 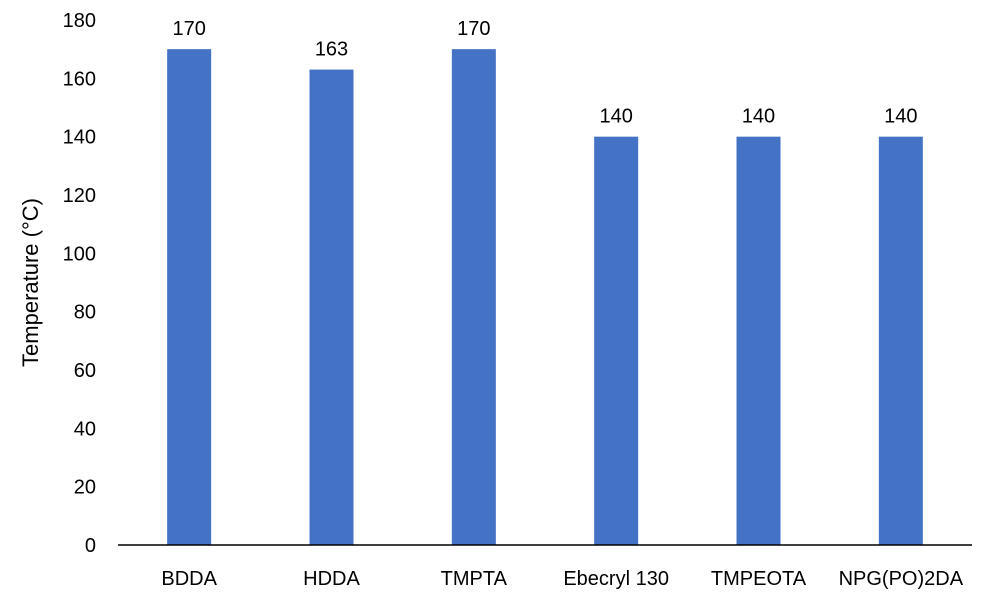 What do you see at coordinates (616, 579) in the screenshot?
I see `x-tick-label: Ebecryl 130` at bounding box center [616, 579].